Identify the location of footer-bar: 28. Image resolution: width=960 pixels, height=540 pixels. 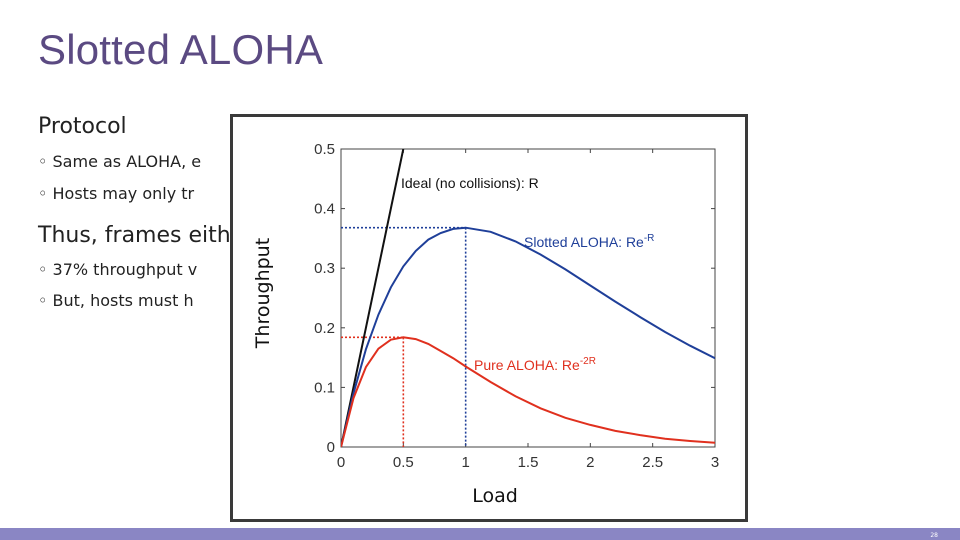
(480, 534).